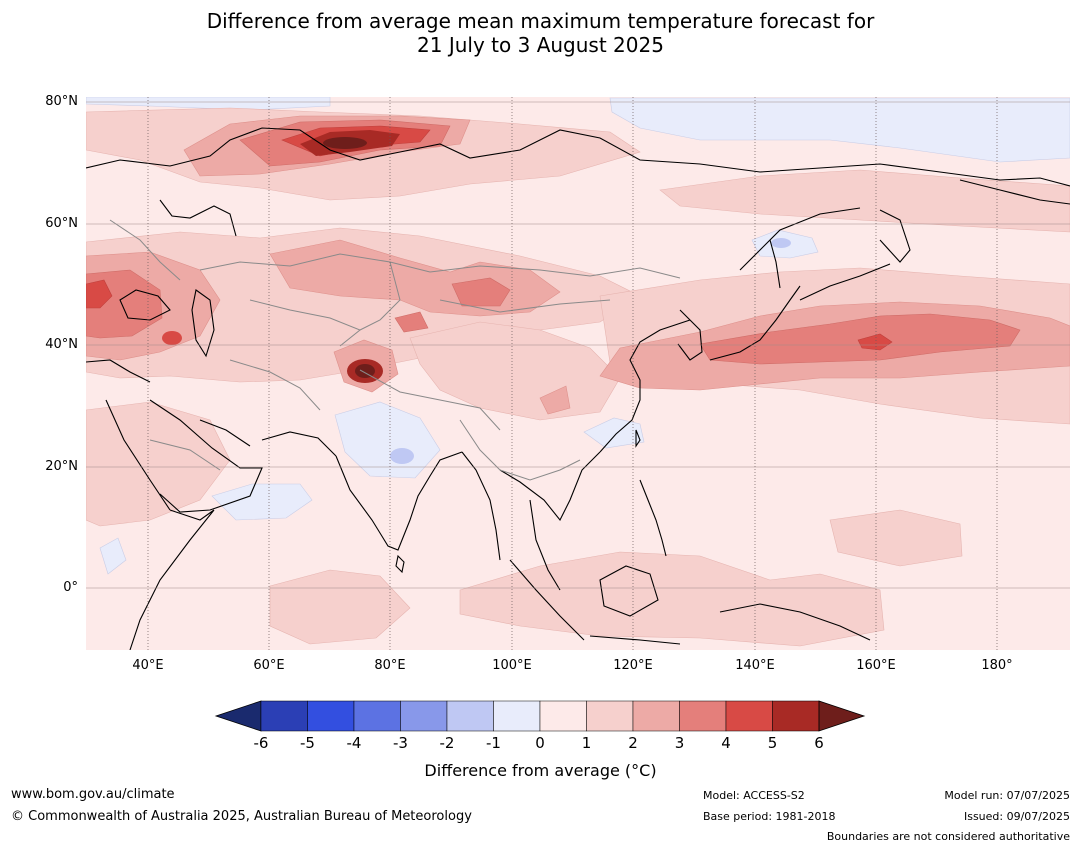 This screenshot has height=850, width=1081. What do you see at coordinates (997, 665) in the screenshot?
I see `lon-label-180: 180°` at bounding box center [997, 665].